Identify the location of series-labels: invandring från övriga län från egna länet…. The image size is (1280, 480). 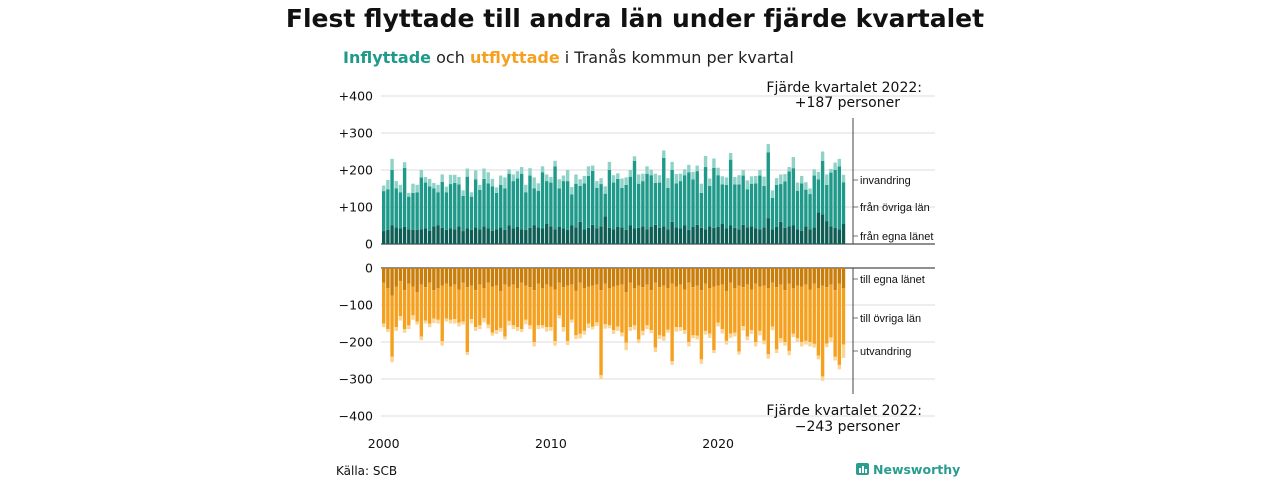
(893, 266).